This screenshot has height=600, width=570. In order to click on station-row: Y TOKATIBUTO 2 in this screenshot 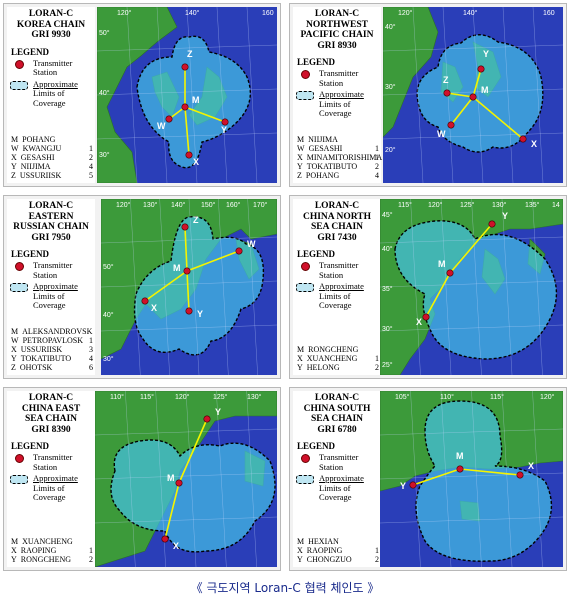, I will do `click(338, 166)`.